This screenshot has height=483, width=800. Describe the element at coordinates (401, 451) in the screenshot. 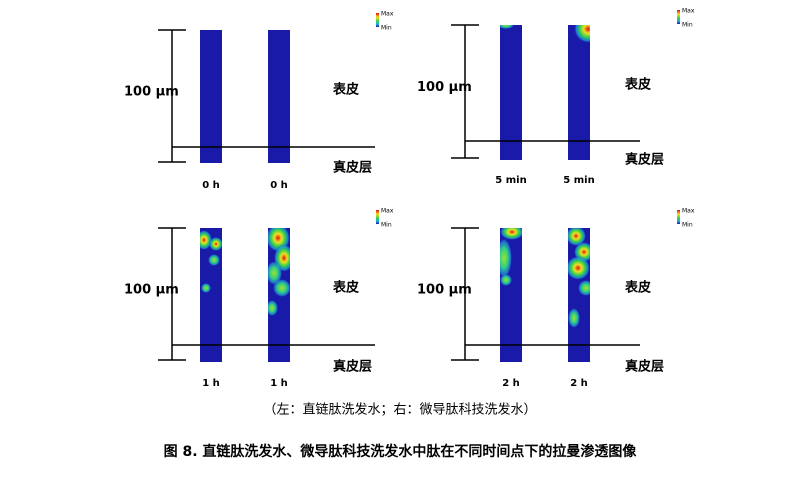

I see `figure-title: 图 8. 直链肽洗发水、微导肽科技洗发水中肽在不同时间点下的拉曼渗透图像` at that location.